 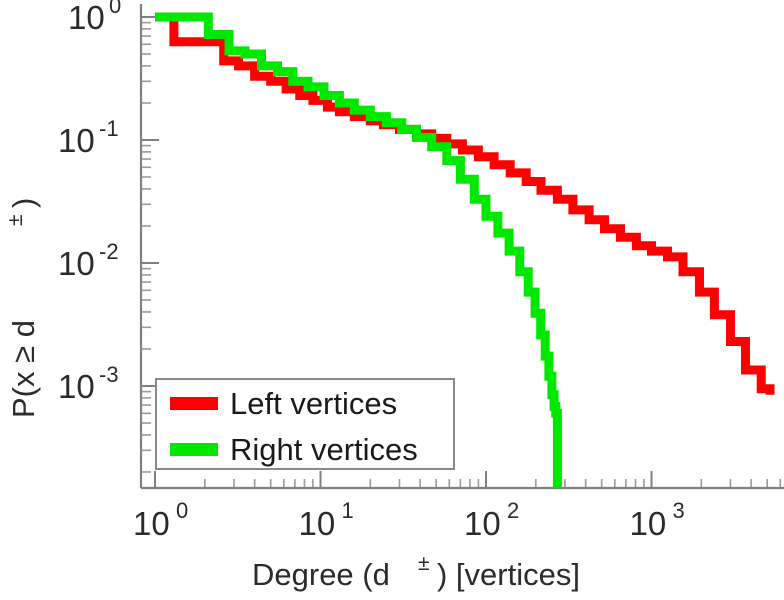 I want to click on y-tick-label-exponent: -1, so click(x=109, y=128).